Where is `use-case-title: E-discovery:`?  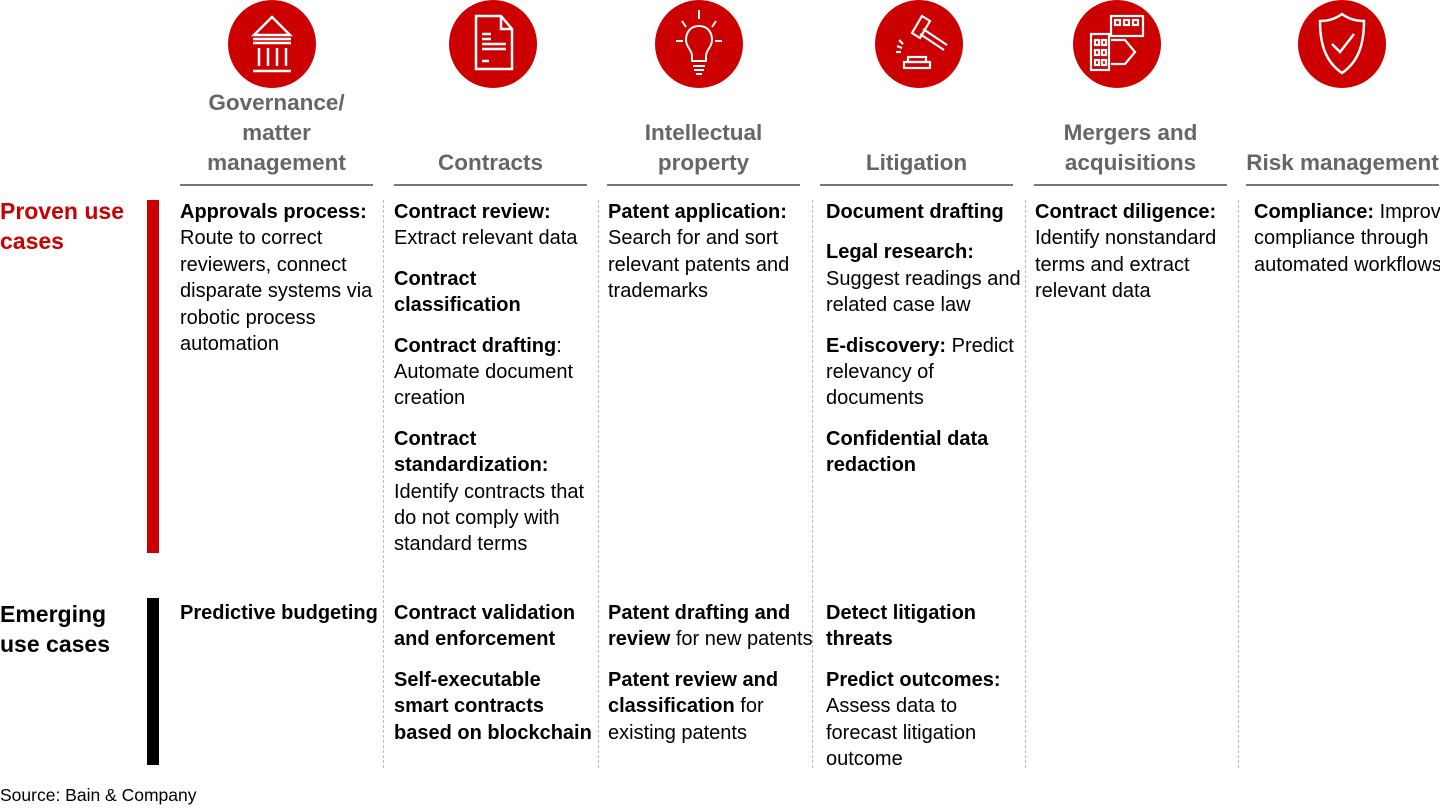
use-case-title: E-discovery: is located at coordinates (886, 345).